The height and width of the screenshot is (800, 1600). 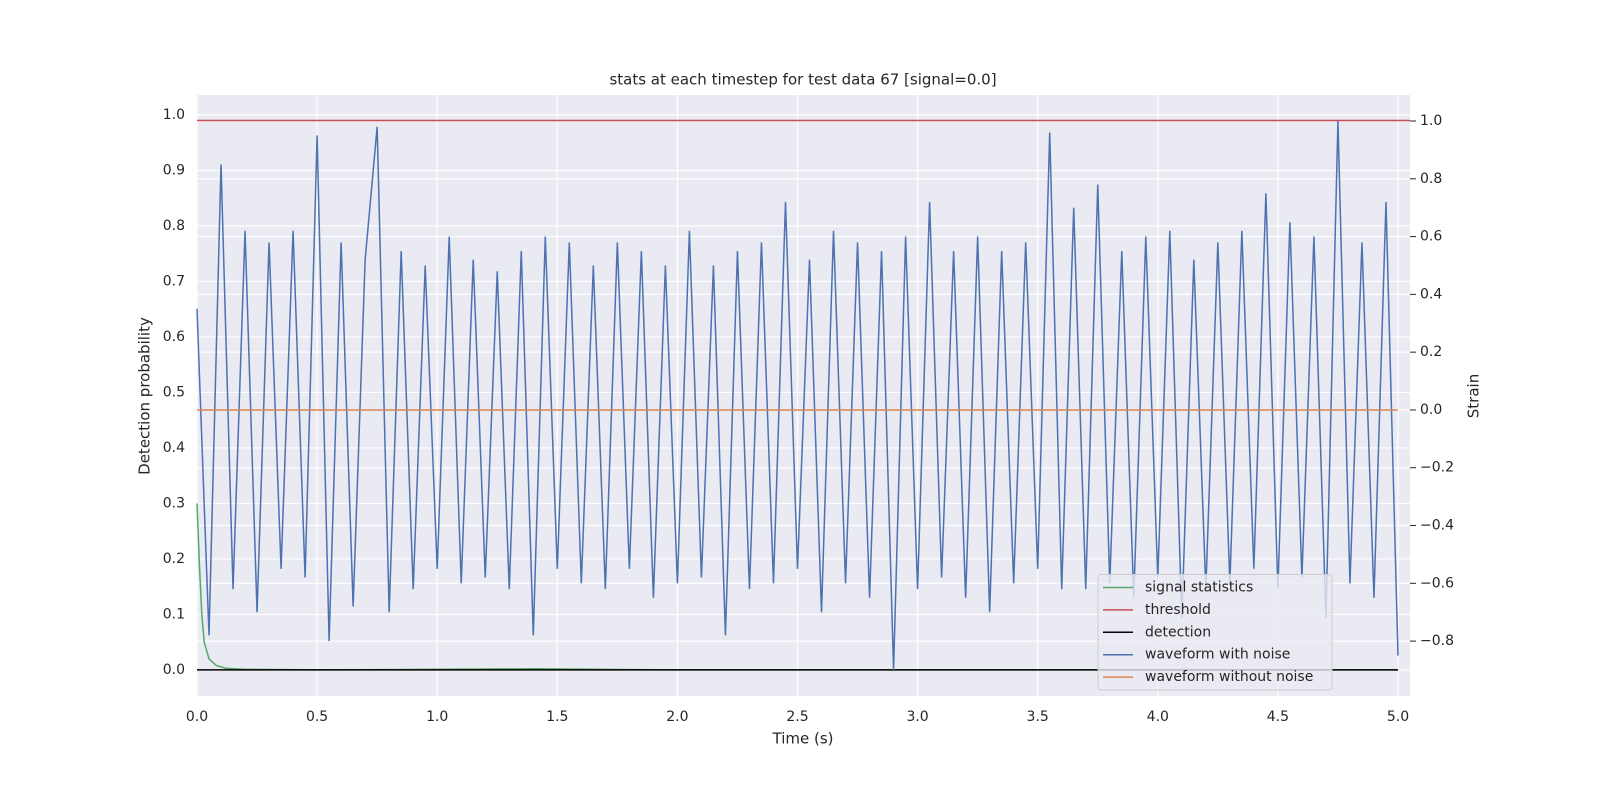 What do you see at coordinates (803, 739) in the screenshot?
I see `x-axis-label: Time (s)` at bounding box center [803, 739].